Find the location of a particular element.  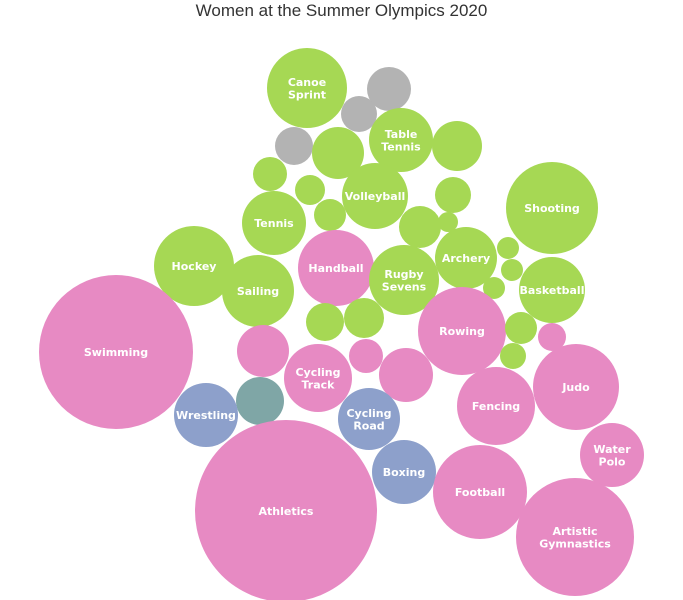

bubble-label-tennis: Tennis is located at coordinates (274, 223).